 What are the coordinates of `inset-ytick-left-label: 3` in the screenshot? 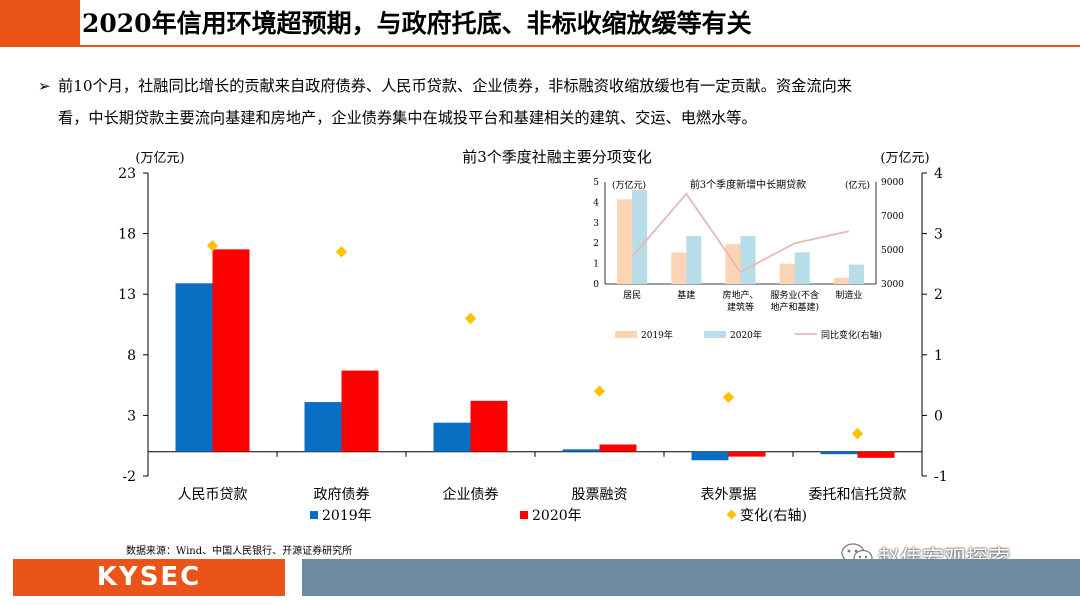 It's located at (596, 224).